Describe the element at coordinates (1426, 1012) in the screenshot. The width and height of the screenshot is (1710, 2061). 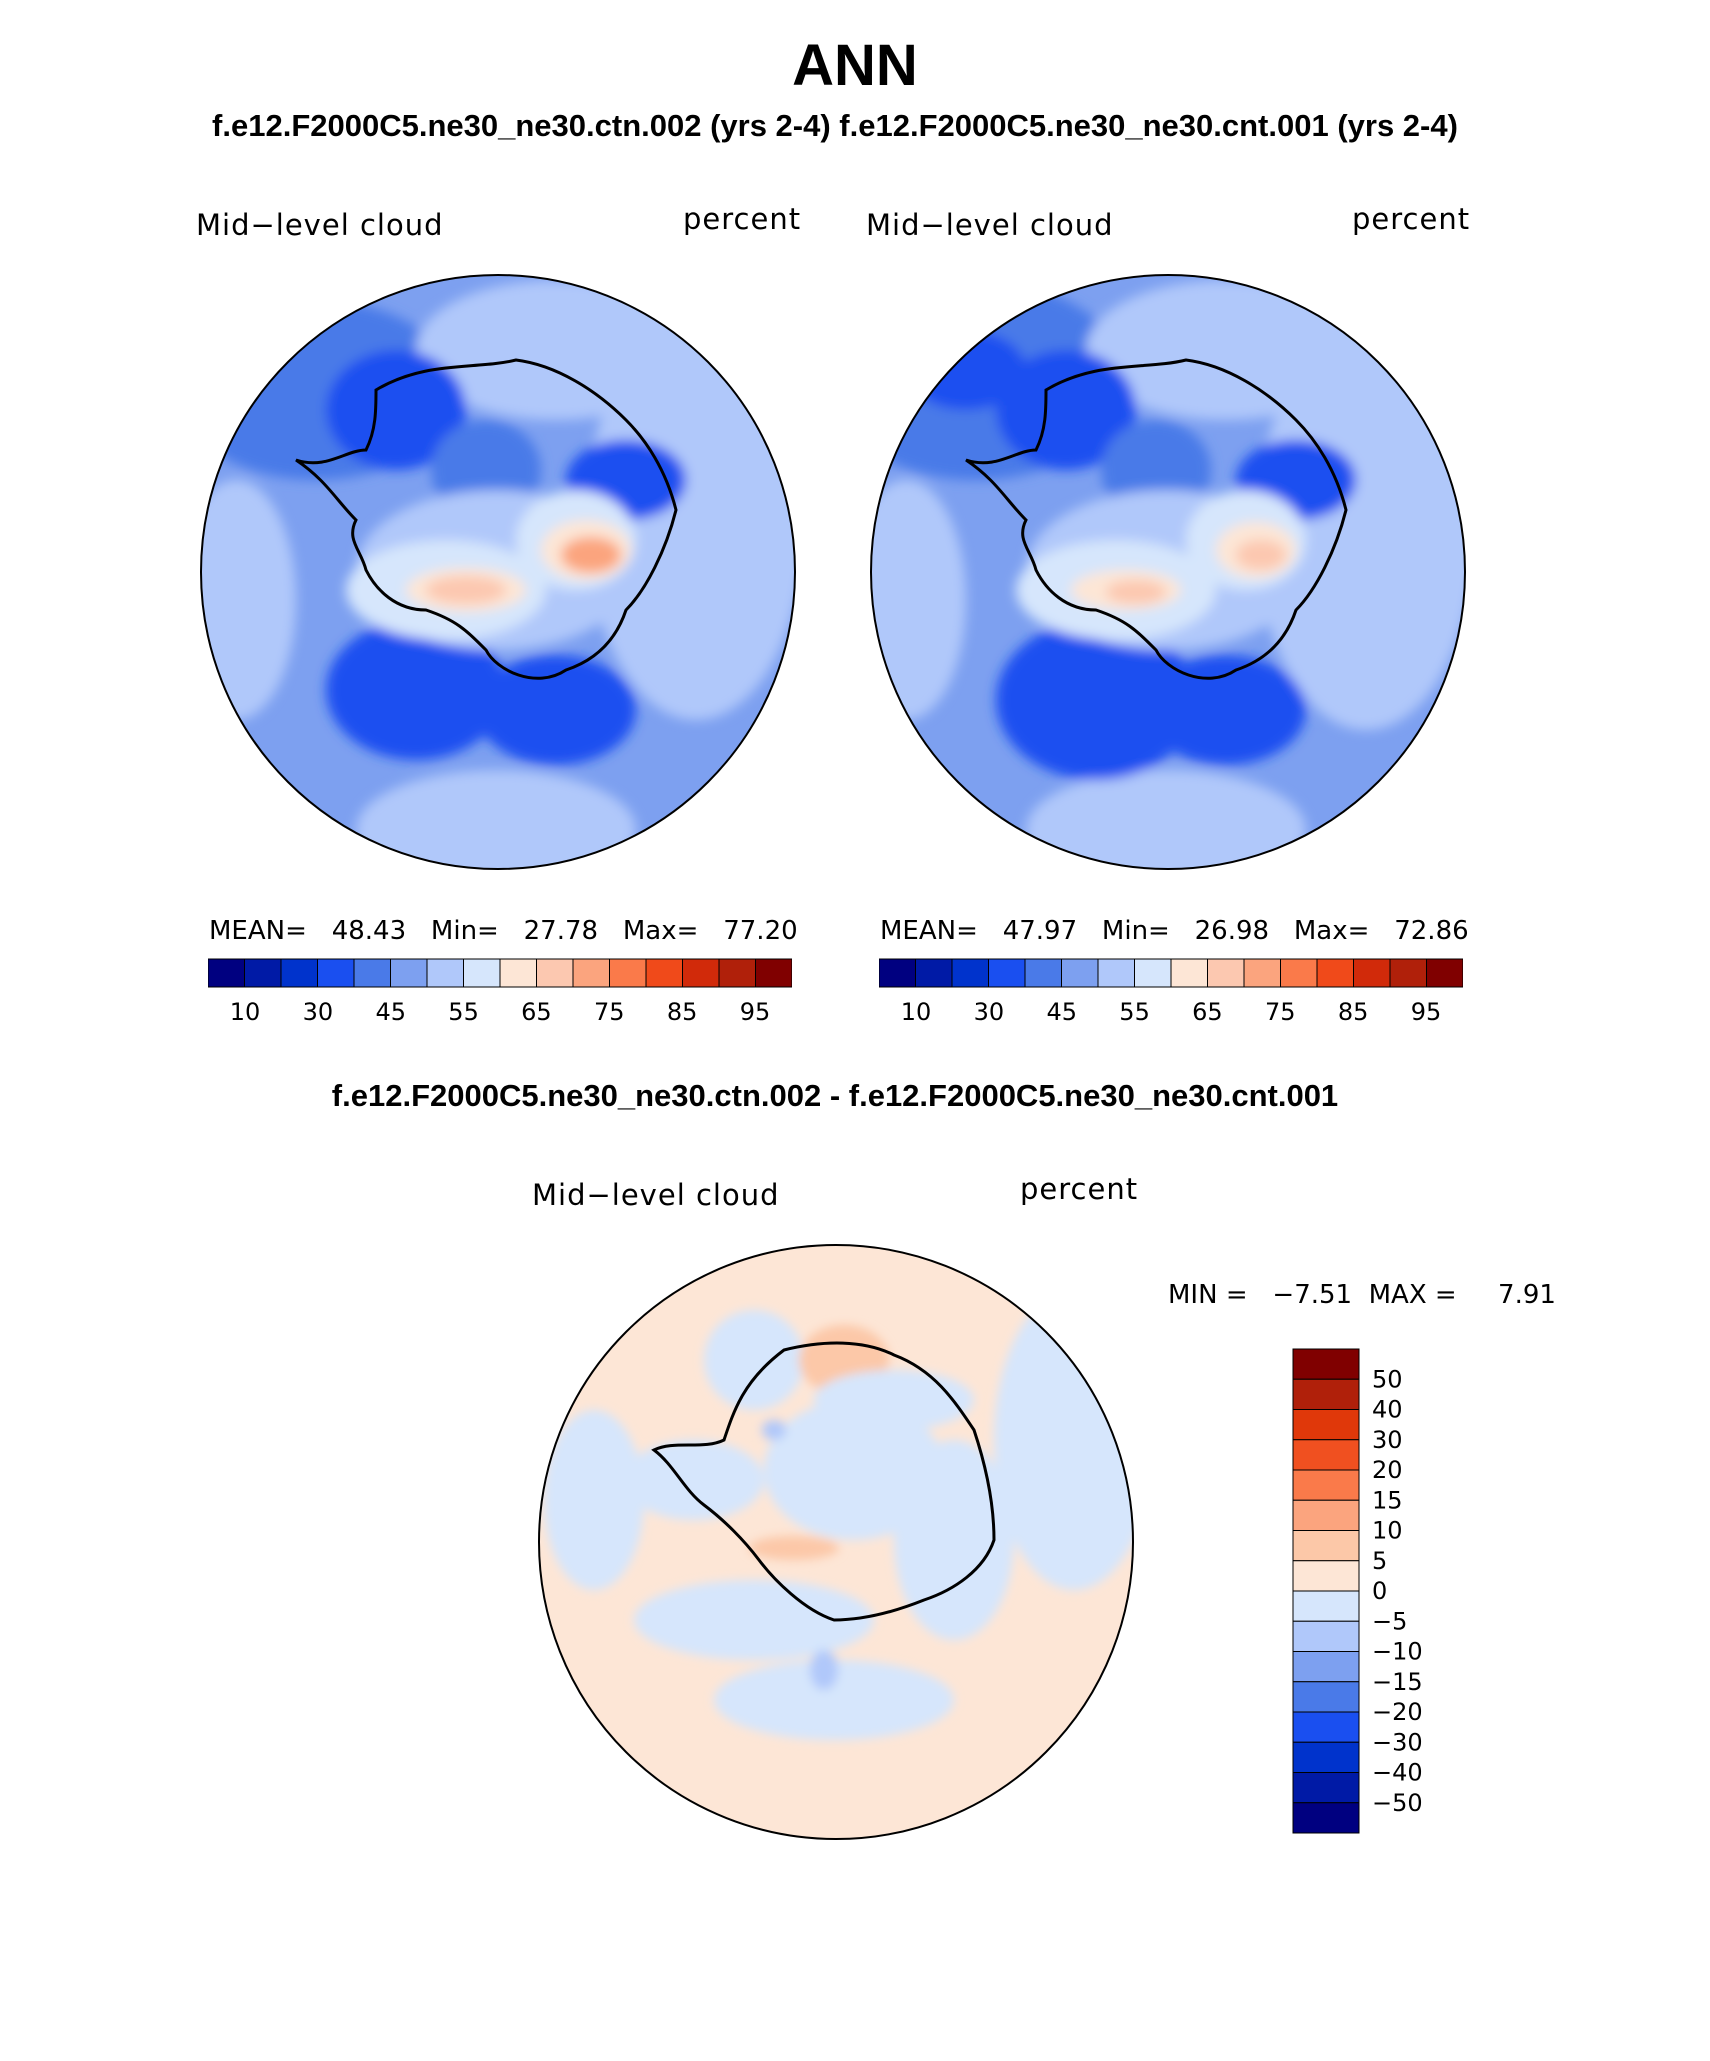
I see `panel2-colorbar-tick-label: 95` at that location.